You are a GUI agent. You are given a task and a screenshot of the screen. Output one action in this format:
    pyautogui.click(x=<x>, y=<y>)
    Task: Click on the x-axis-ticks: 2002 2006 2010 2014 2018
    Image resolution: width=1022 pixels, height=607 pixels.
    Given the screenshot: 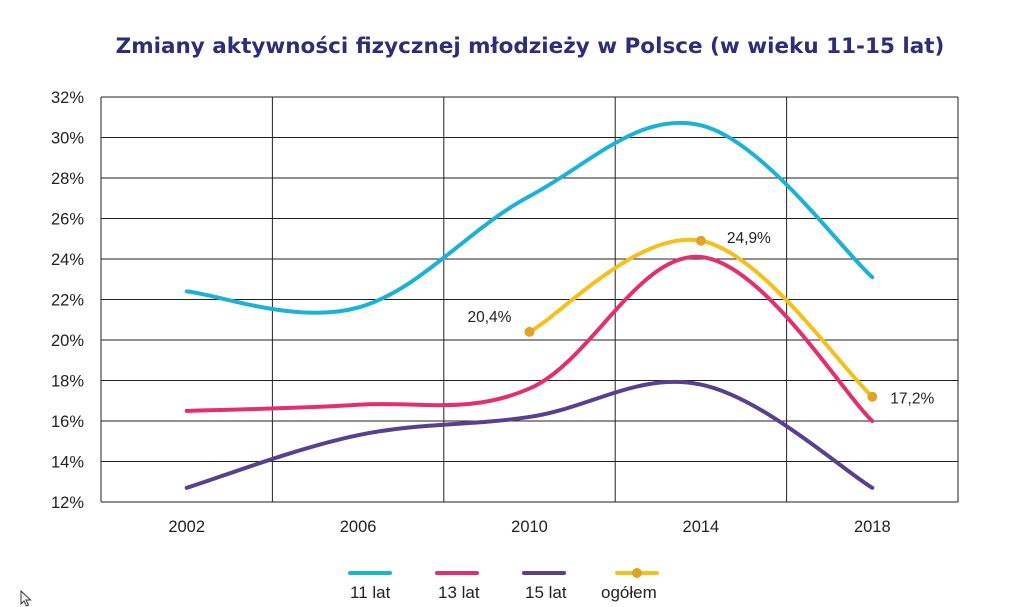 What is the action you would take?
    pyautogui.click(x=529, y=527)
    